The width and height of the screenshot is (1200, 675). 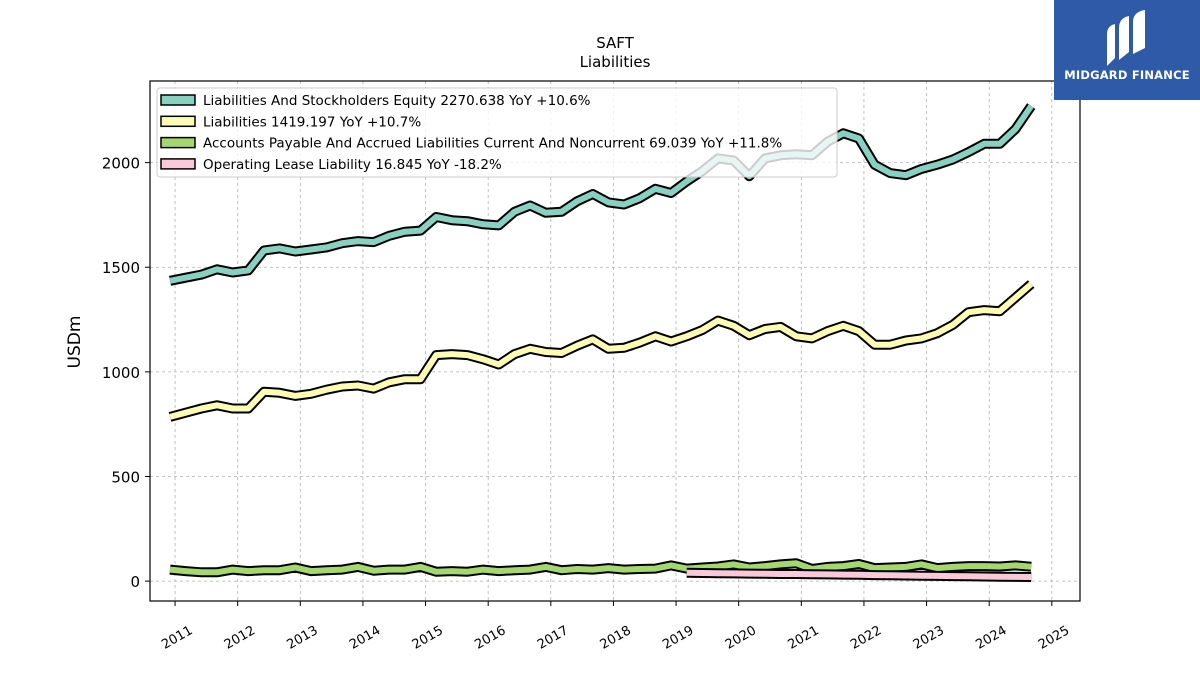 What do you see at coordinates (616, 638) in the screenshot?
I see `x-tick-label: 2018` at bounding box center [616, 638].